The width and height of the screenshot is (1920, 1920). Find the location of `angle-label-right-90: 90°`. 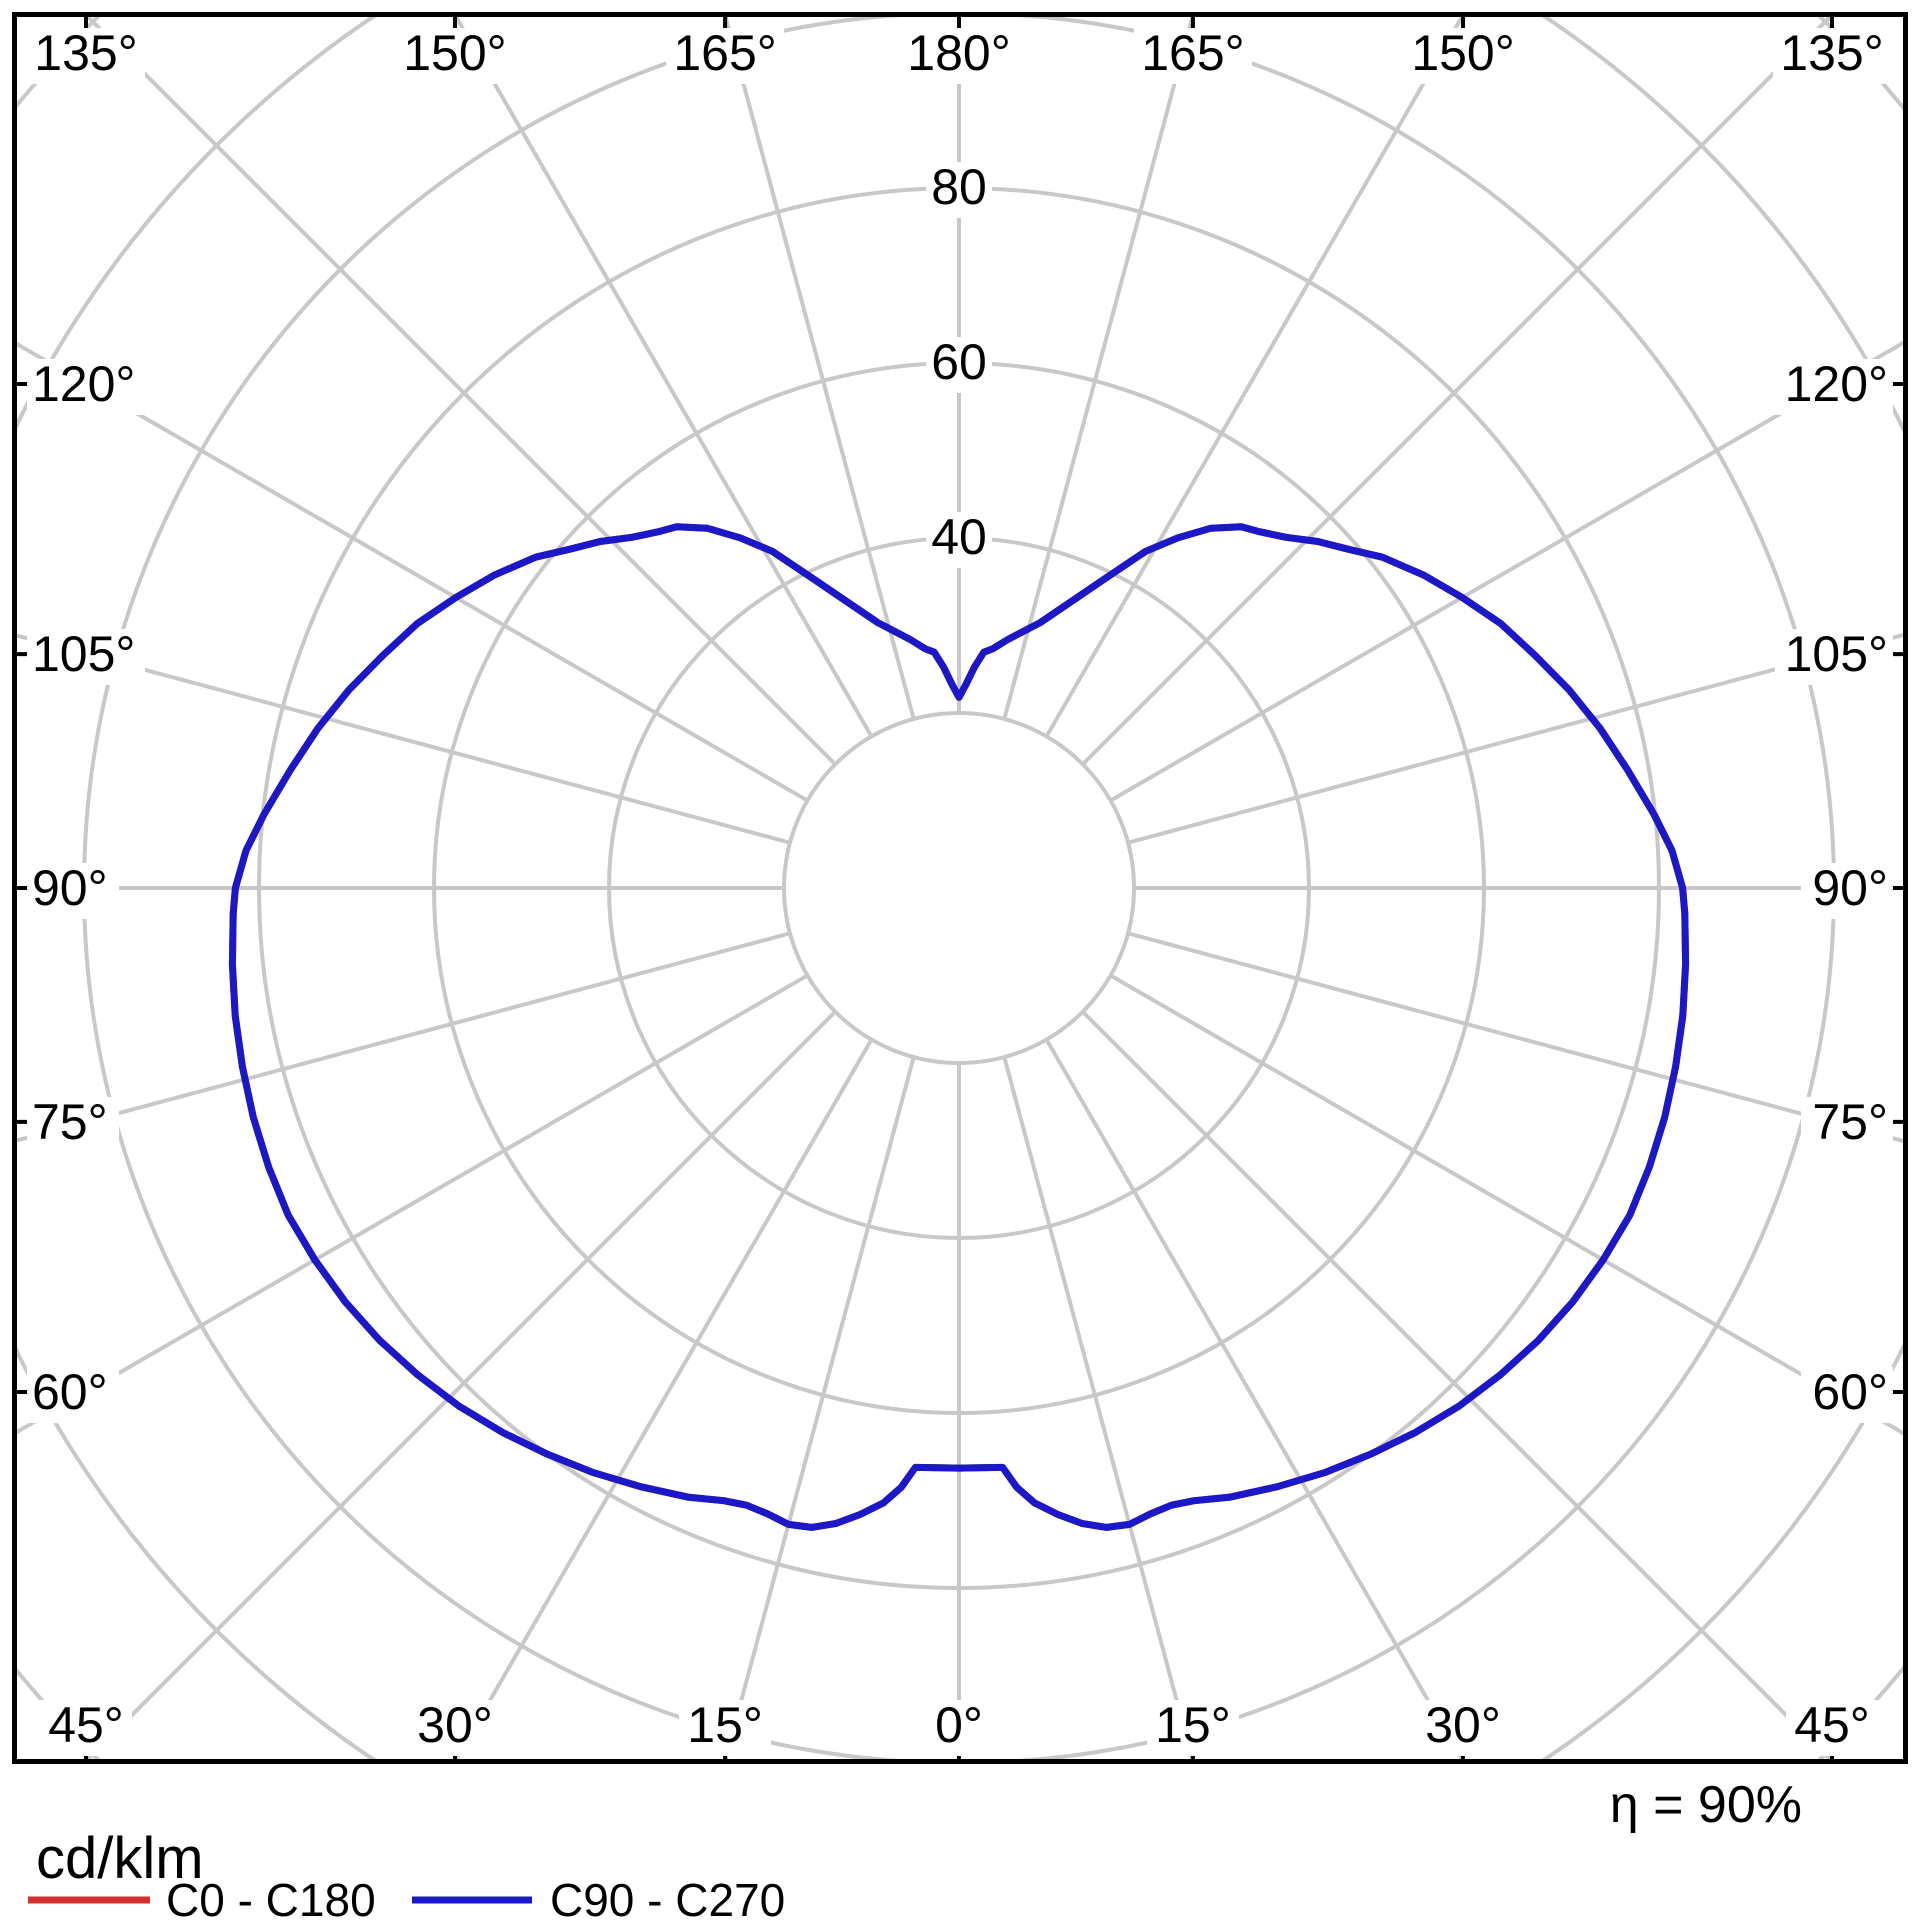

angle-label-right-90: 90° is located at coordinates (1850, 888).